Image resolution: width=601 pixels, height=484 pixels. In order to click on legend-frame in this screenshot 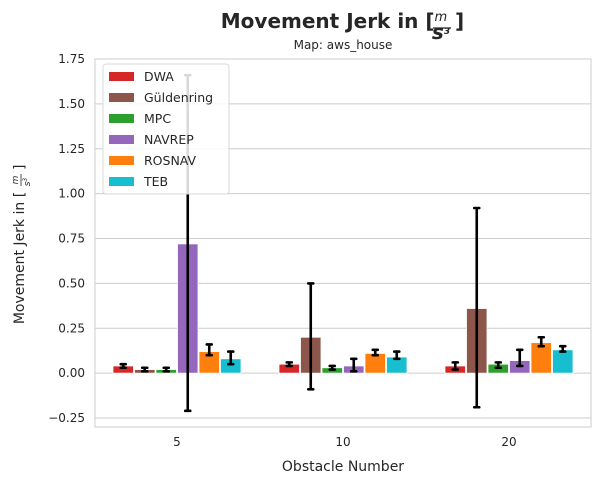, I will do `click(166, 129)`.